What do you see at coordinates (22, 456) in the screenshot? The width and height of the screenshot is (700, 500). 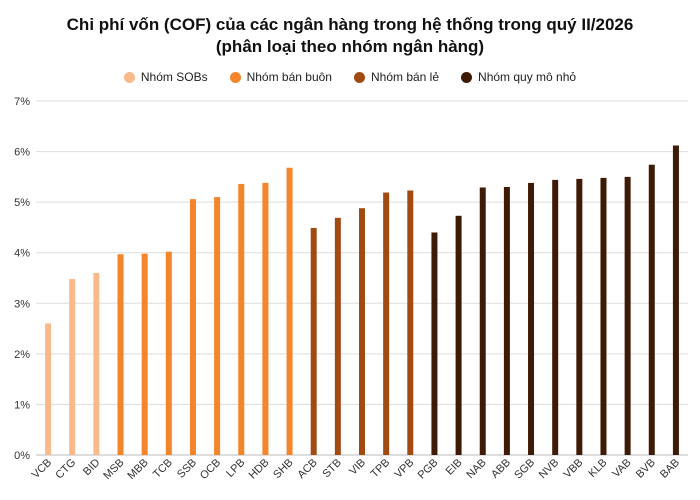 I see `y-tick-label: 0%` at bounding box center [22, 456].